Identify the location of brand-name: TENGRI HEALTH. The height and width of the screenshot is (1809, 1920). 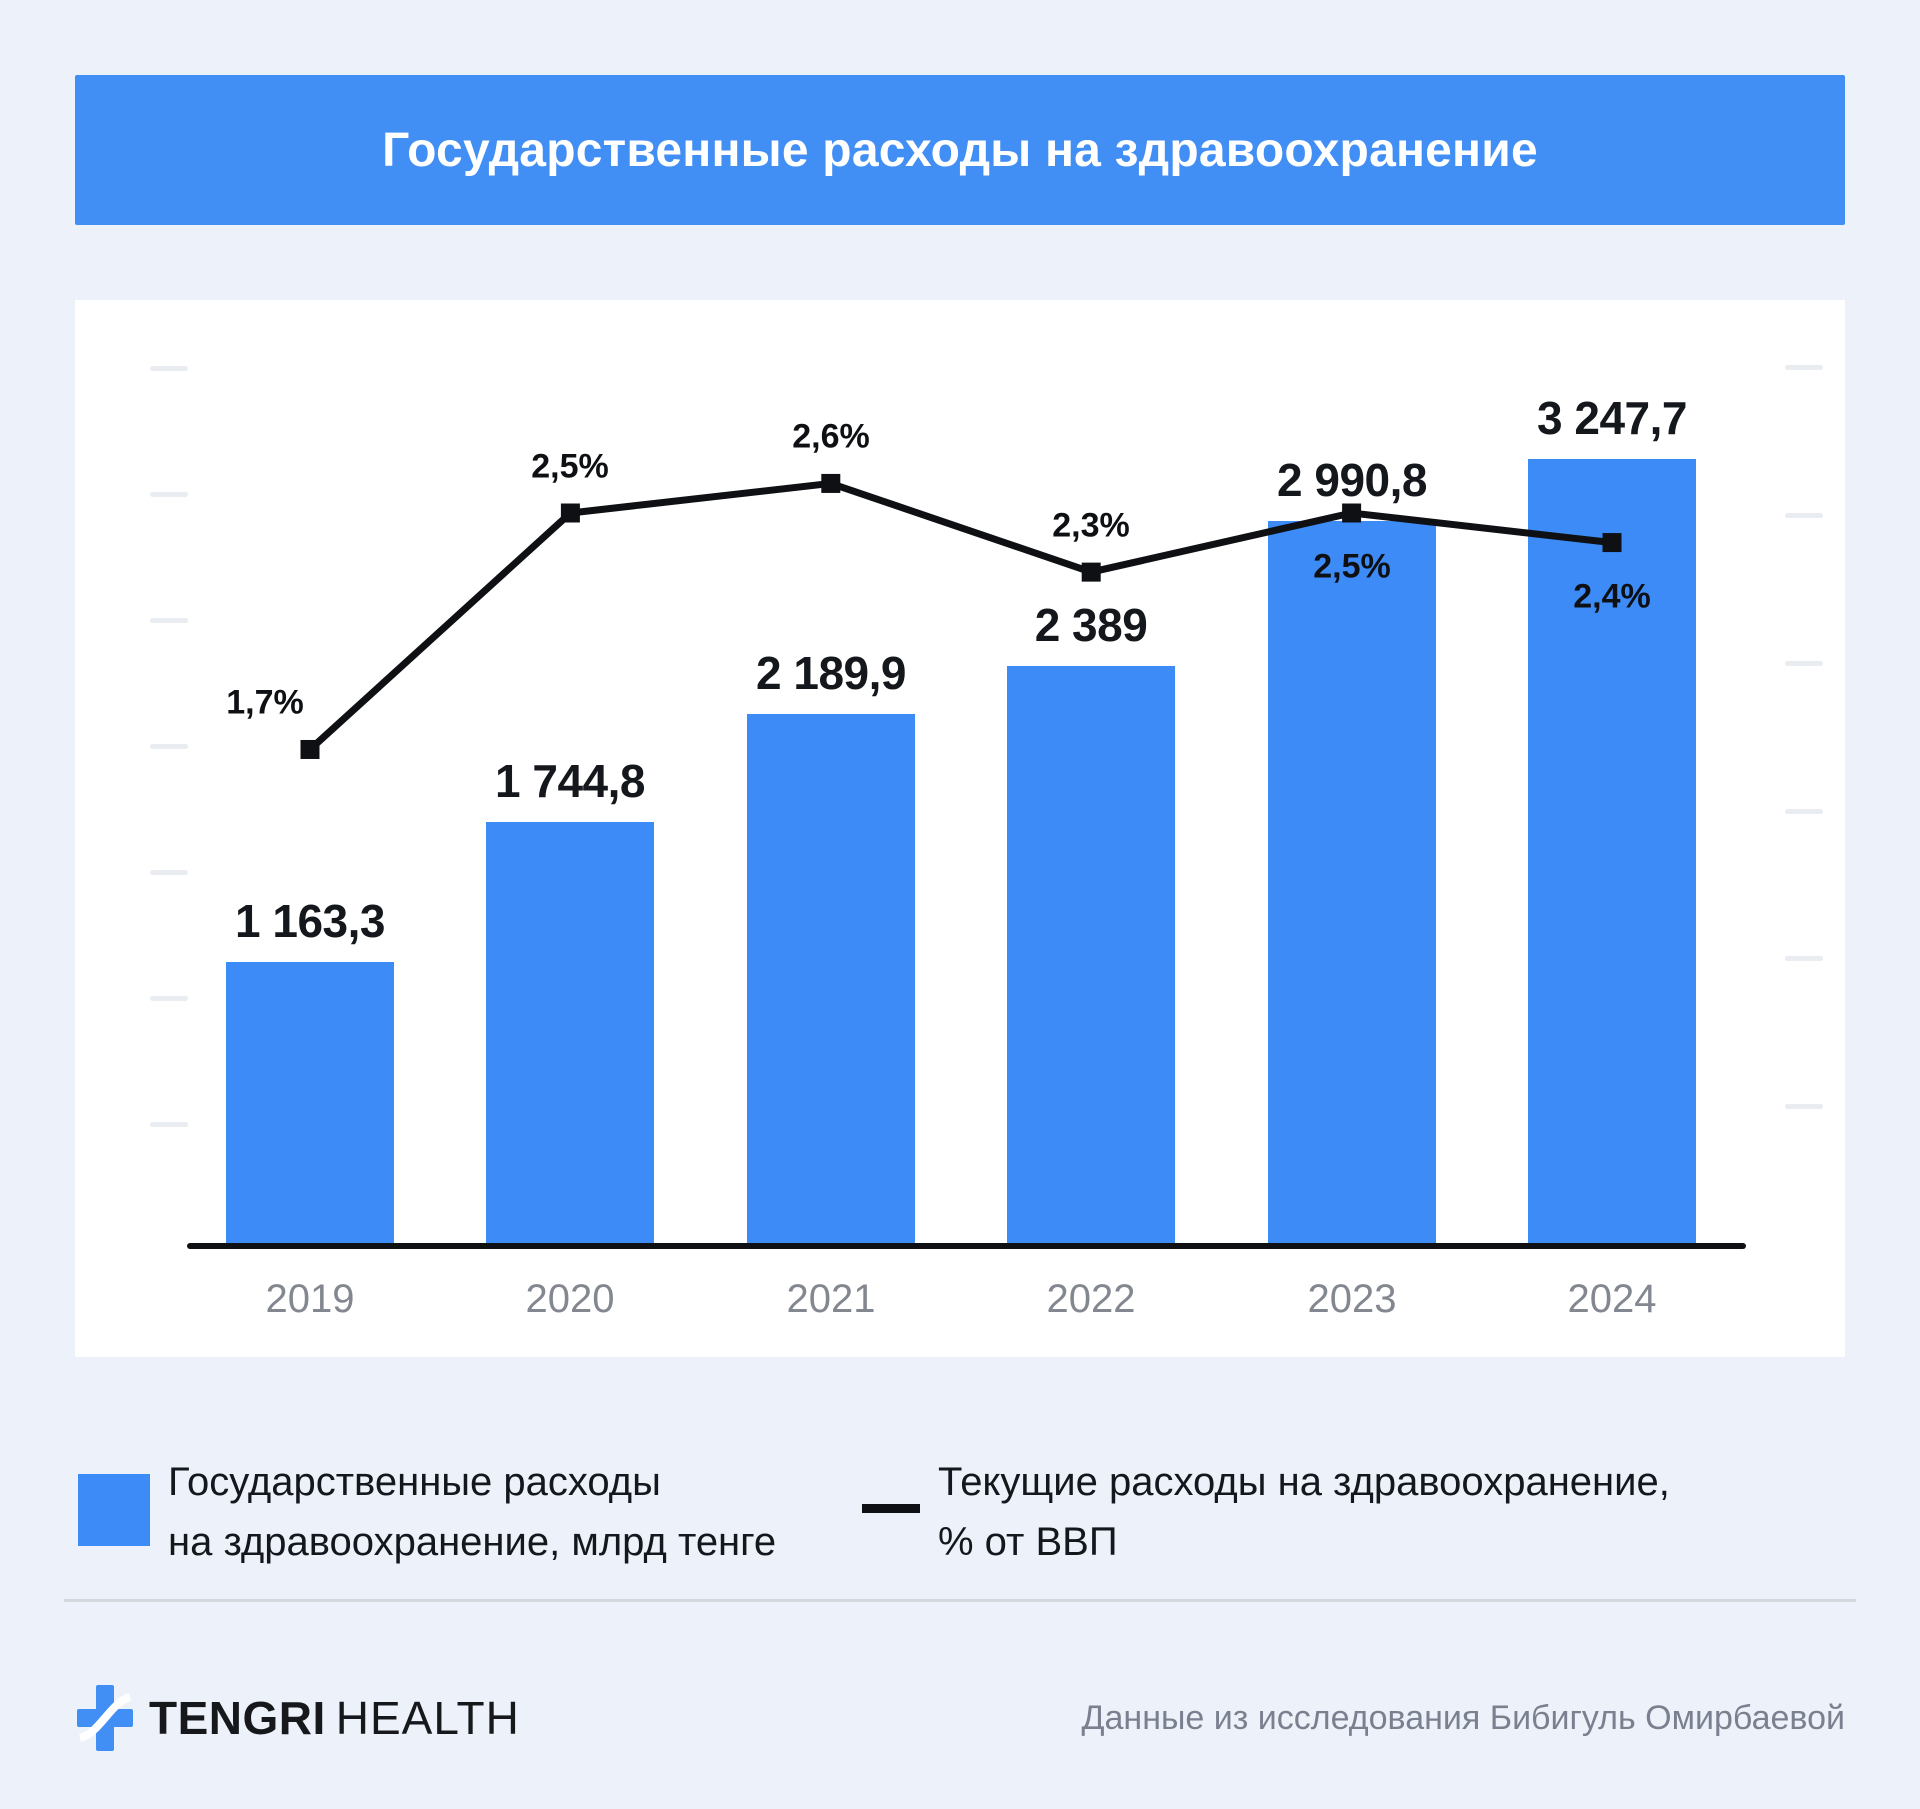
(334, 1718).